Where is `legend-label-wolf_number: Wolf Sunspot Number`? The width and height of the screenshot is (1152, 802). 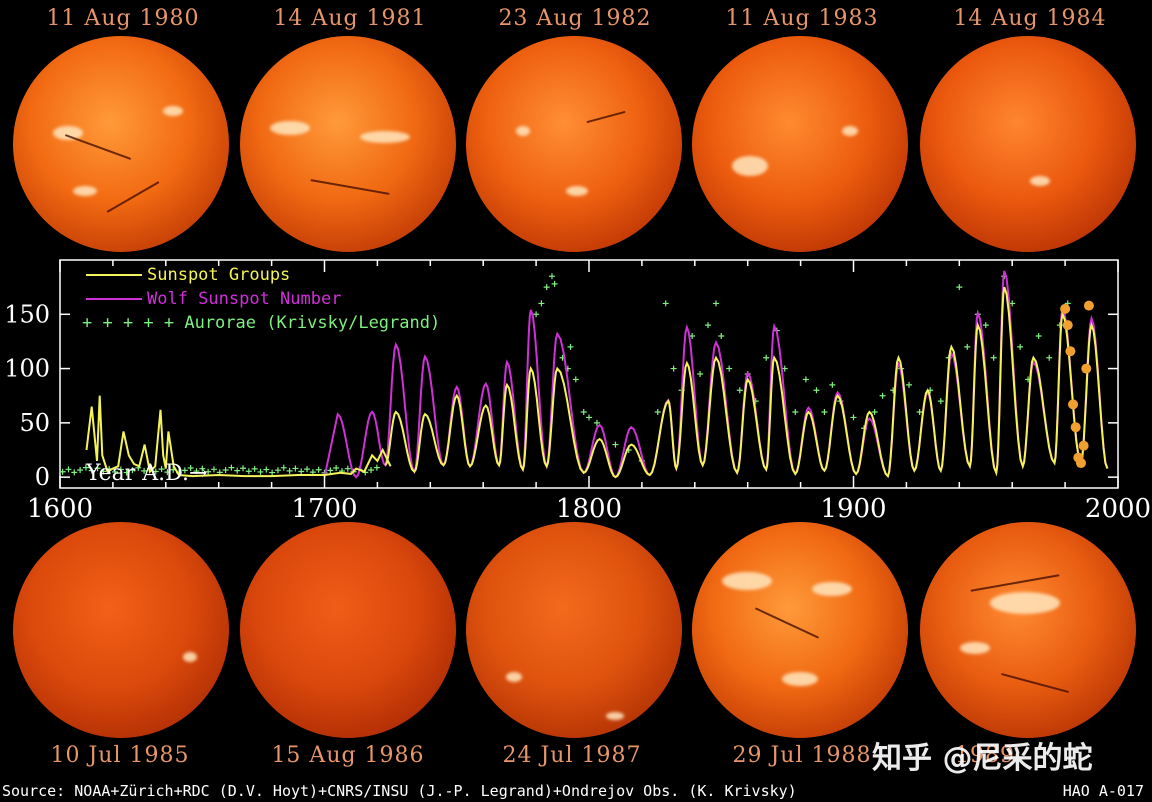
legend-label-wolf_number: Wolf Sunspot Number is located at coordinates (244, 299).